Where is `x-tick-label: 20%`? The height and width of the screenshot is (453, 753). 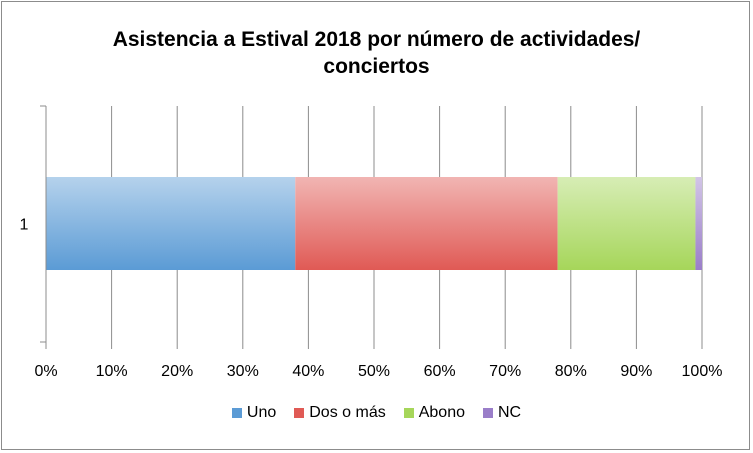
x-tick-label: 20% is located at coordinates (177, 371).